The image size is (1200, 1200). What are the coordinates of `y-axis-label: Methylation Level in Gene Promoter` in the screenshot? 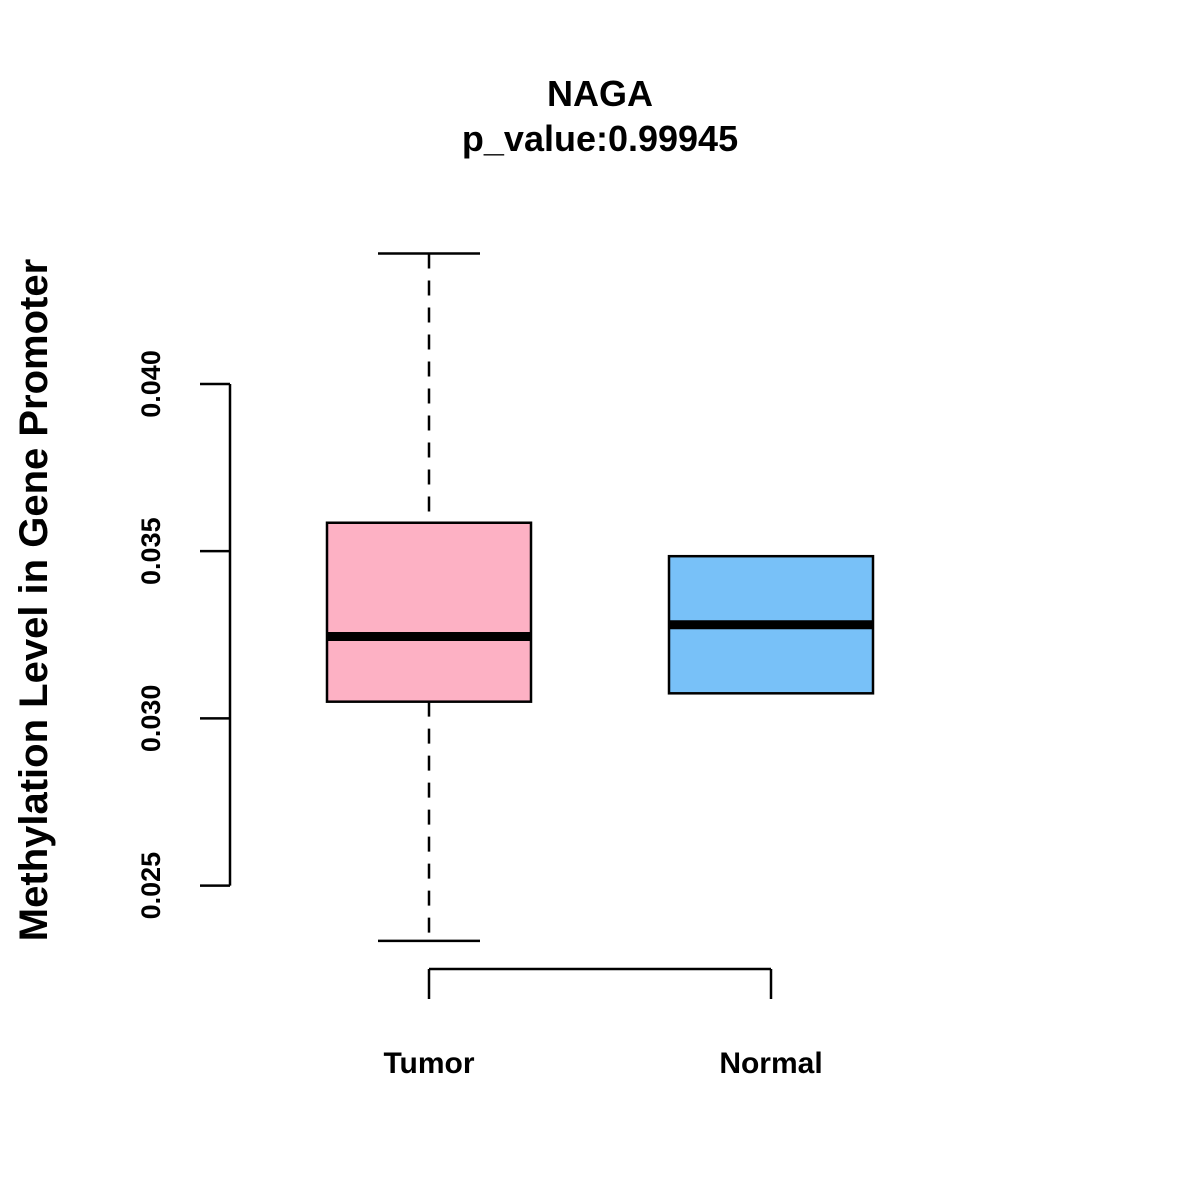 It's located at (34, 600).